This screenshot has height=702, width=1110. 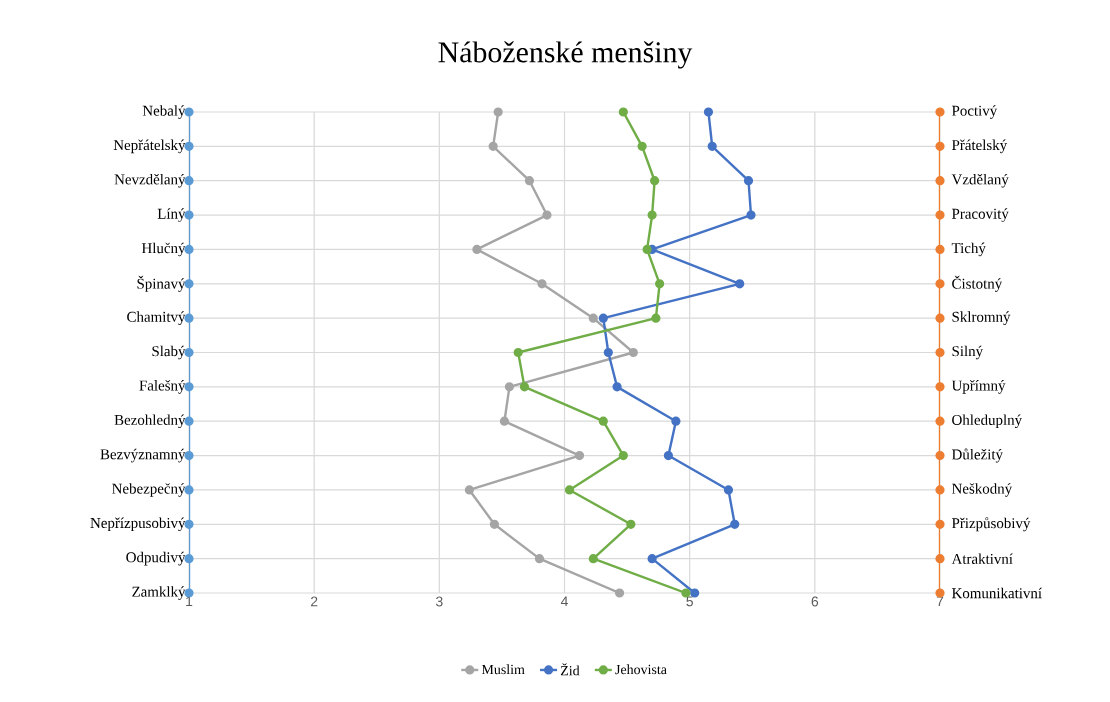 I want to click on y2-tick-label: Čistotný, so click(x=977, y=283).